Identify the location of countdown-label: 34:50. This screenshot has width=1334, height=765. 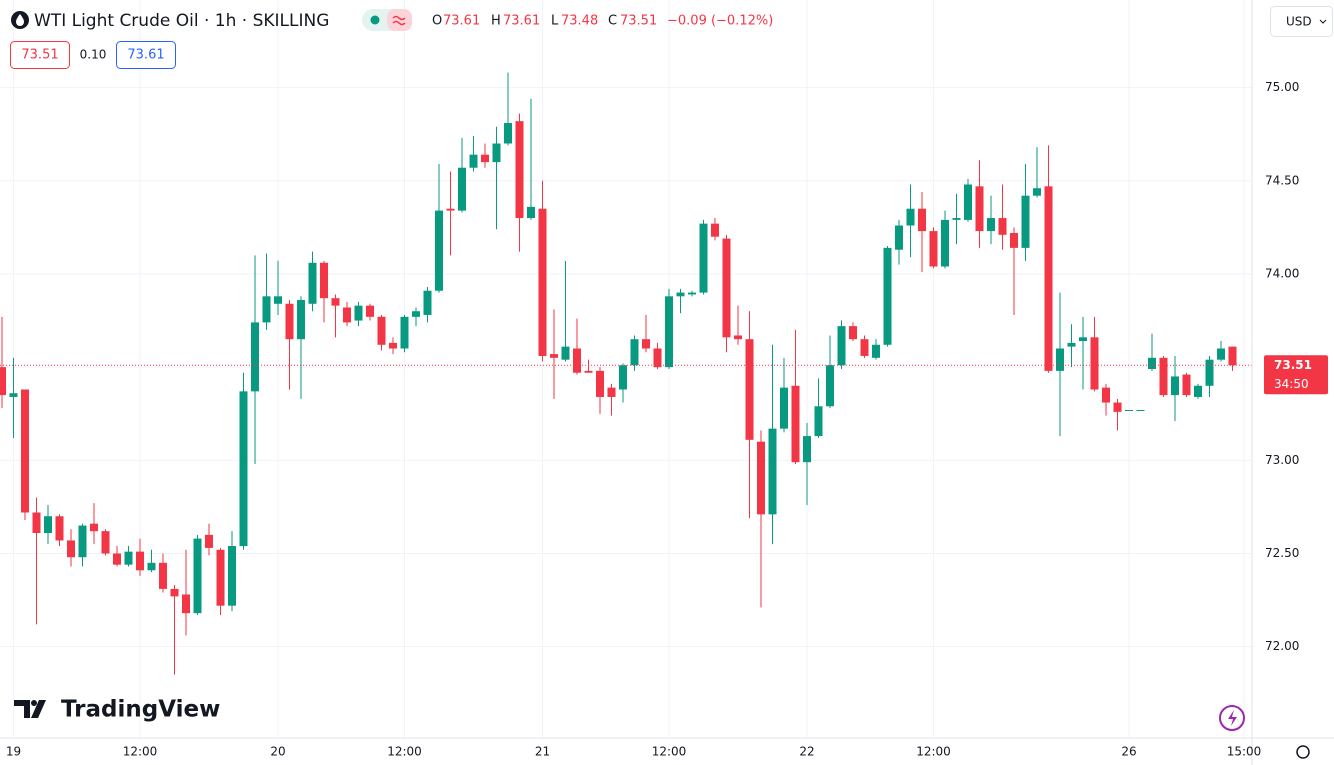
(1291, 384).